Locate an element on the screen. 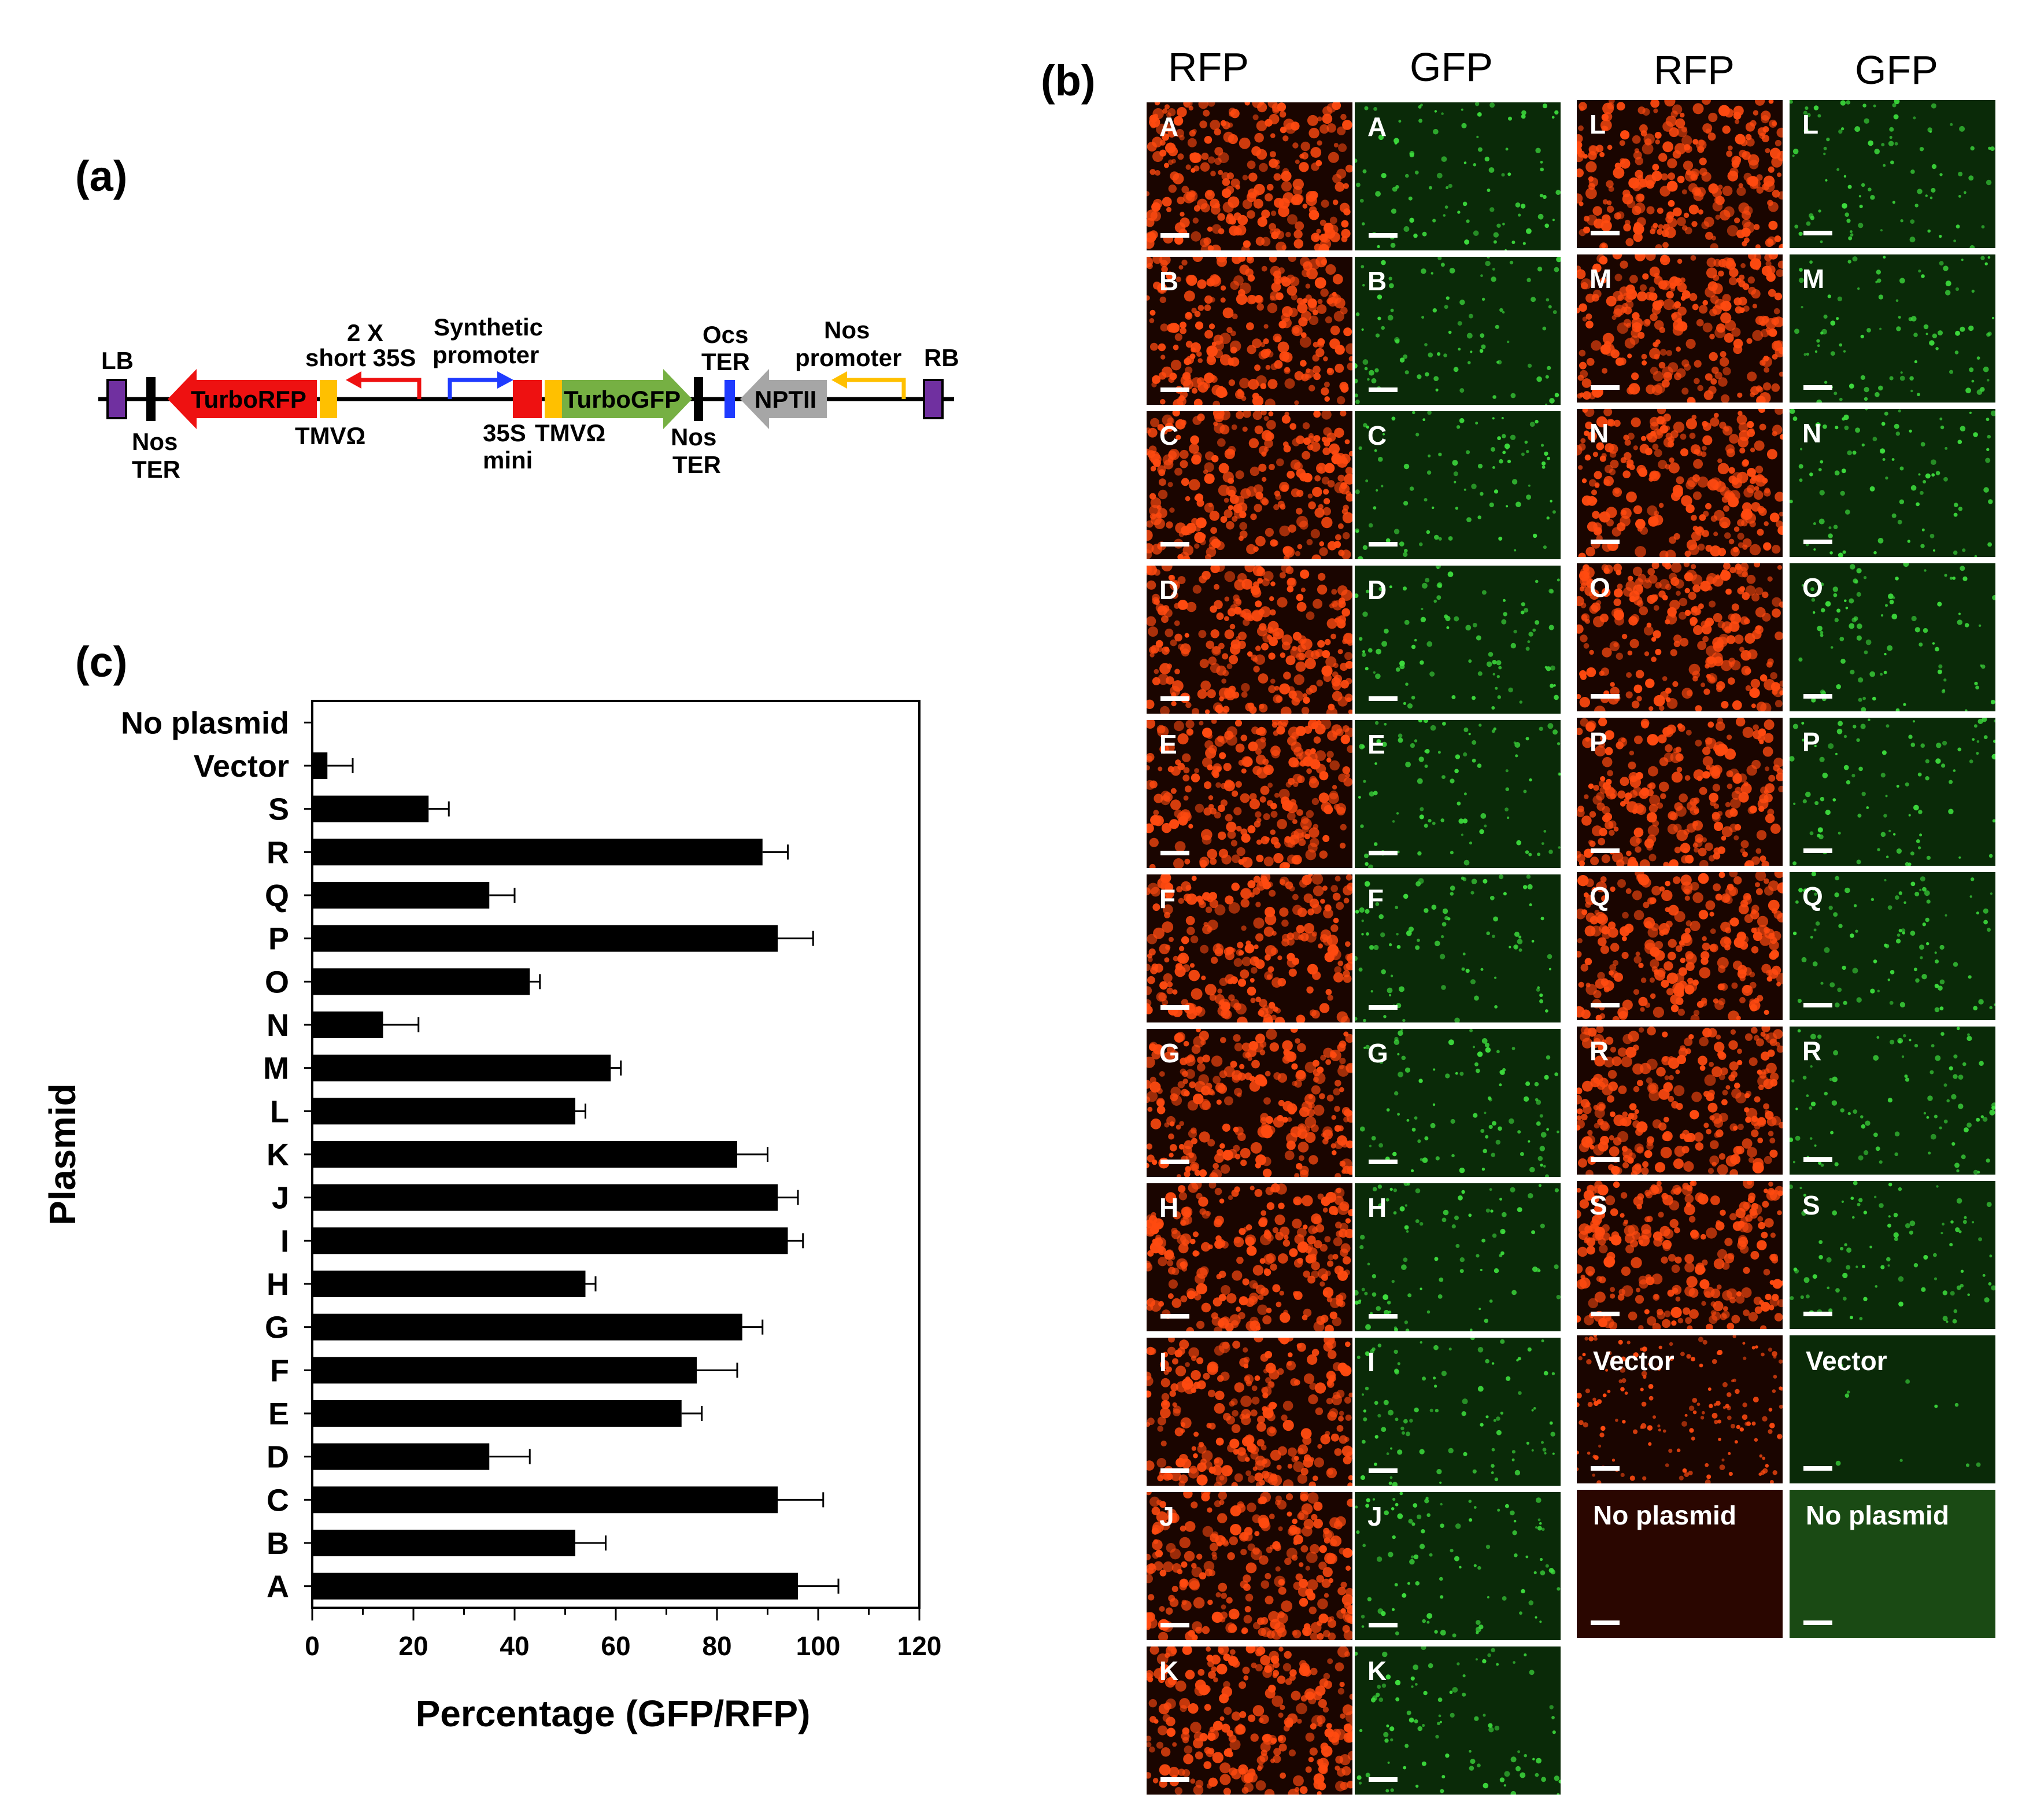  nos-ter-right-label-2: TER is located at coordinates (696, 464).